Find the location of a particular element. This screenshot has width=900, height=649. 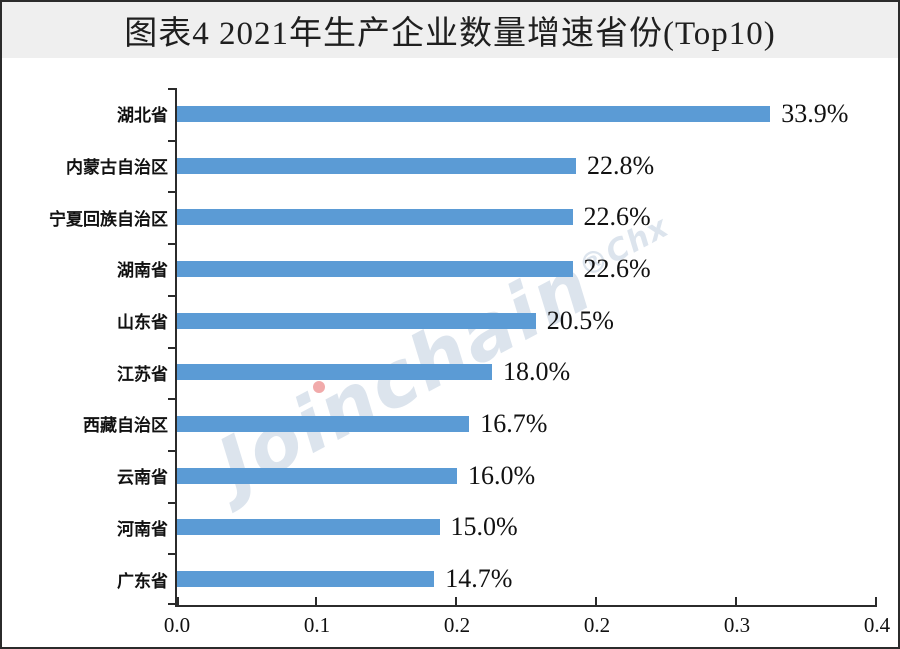

value-label: 16.7% is located at coordinates (514, 423).